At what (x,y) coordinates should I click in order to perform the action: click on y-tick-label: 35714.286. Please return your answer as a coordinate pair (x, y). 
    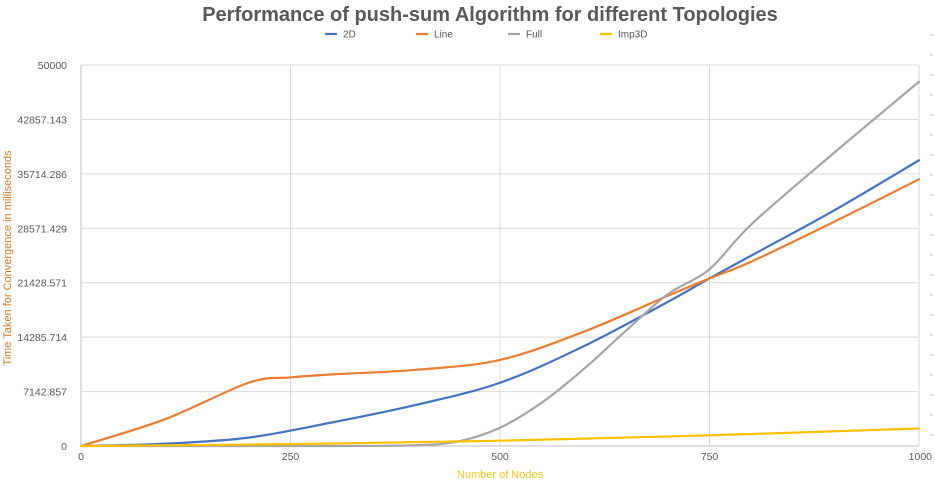
    Looking at the image, I should click on (42, 175).